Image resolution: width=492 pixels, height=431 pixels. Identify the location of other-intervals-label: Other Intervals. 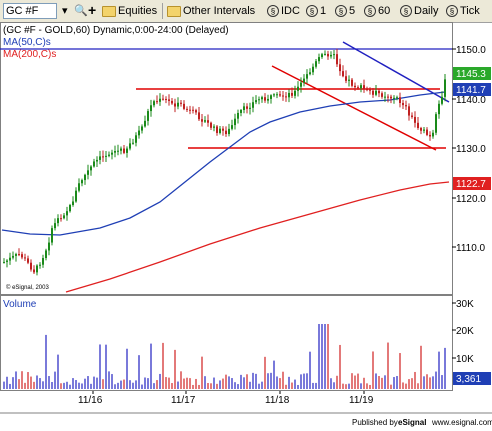
(219, 11).